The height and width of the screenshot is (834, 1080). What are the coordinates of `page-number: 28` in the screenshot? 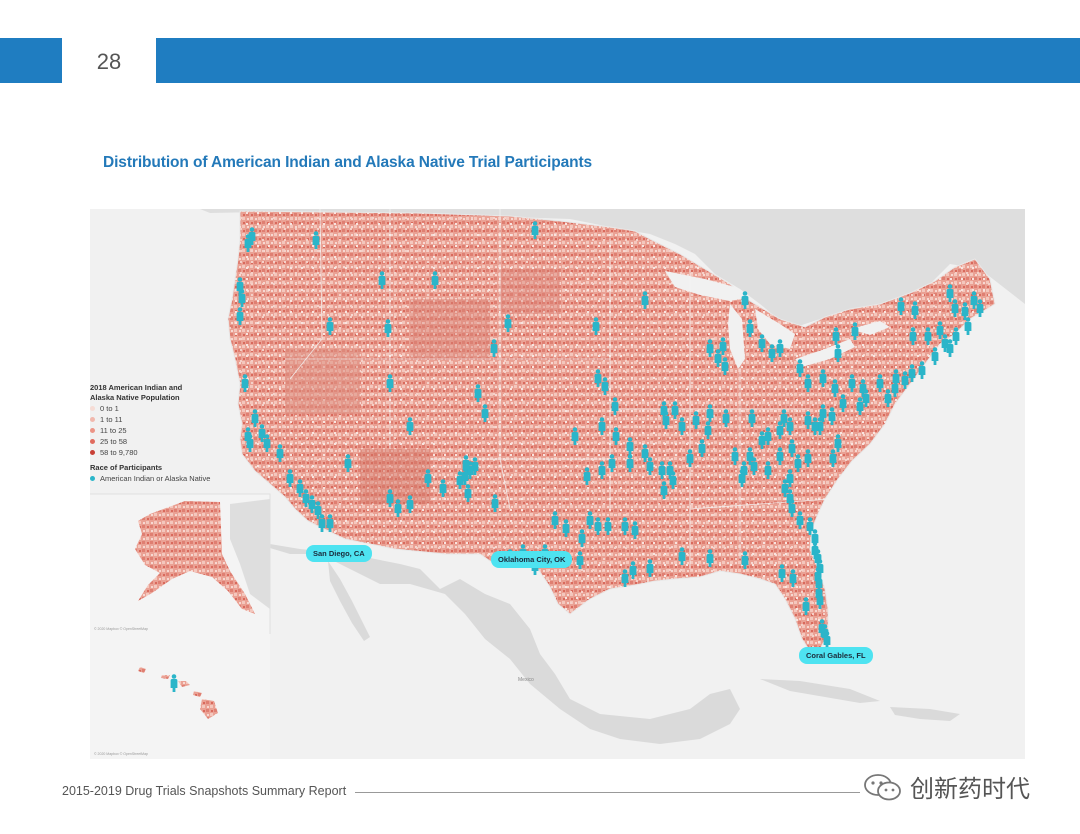 It's located at (109, 61).